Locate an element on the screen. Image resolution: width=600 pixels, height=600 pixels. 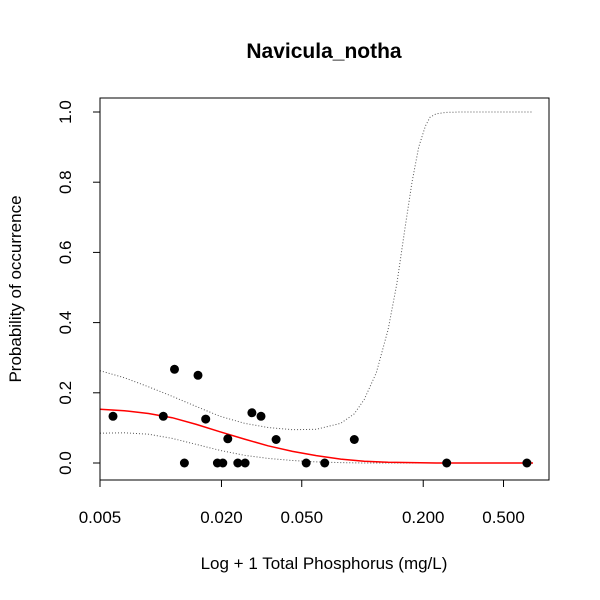
y-tick-label: 0.2 is located at coordinates (65, 393).